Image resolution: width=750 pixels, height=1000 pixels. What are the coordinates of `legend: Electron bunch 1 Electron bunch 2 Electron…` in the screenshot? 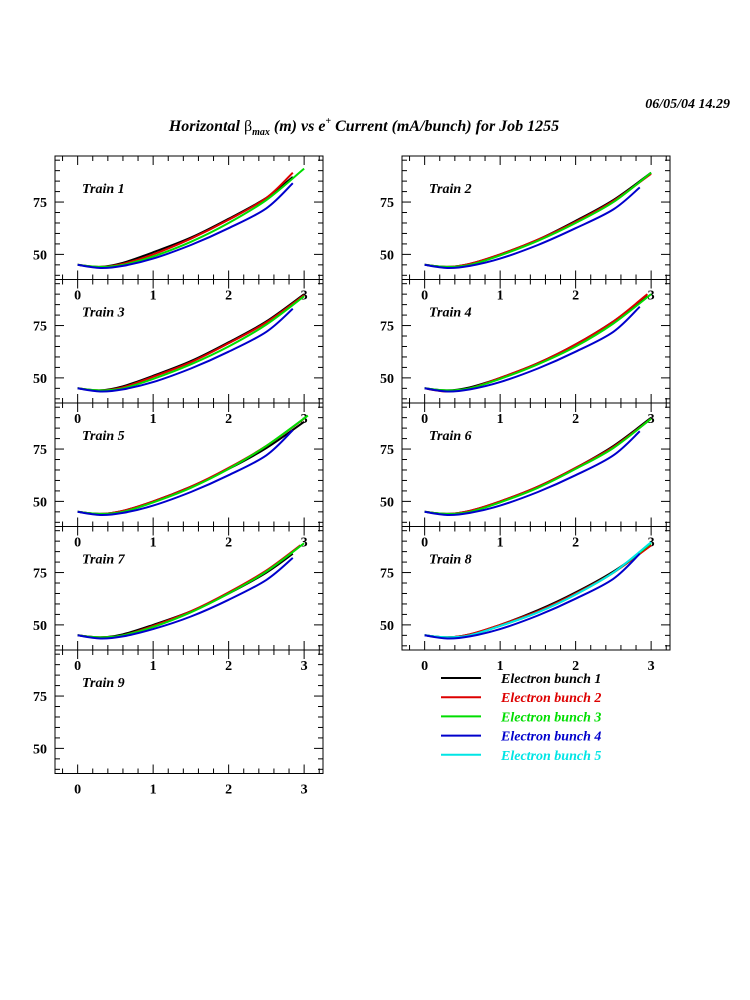 It's located at (521, 718).